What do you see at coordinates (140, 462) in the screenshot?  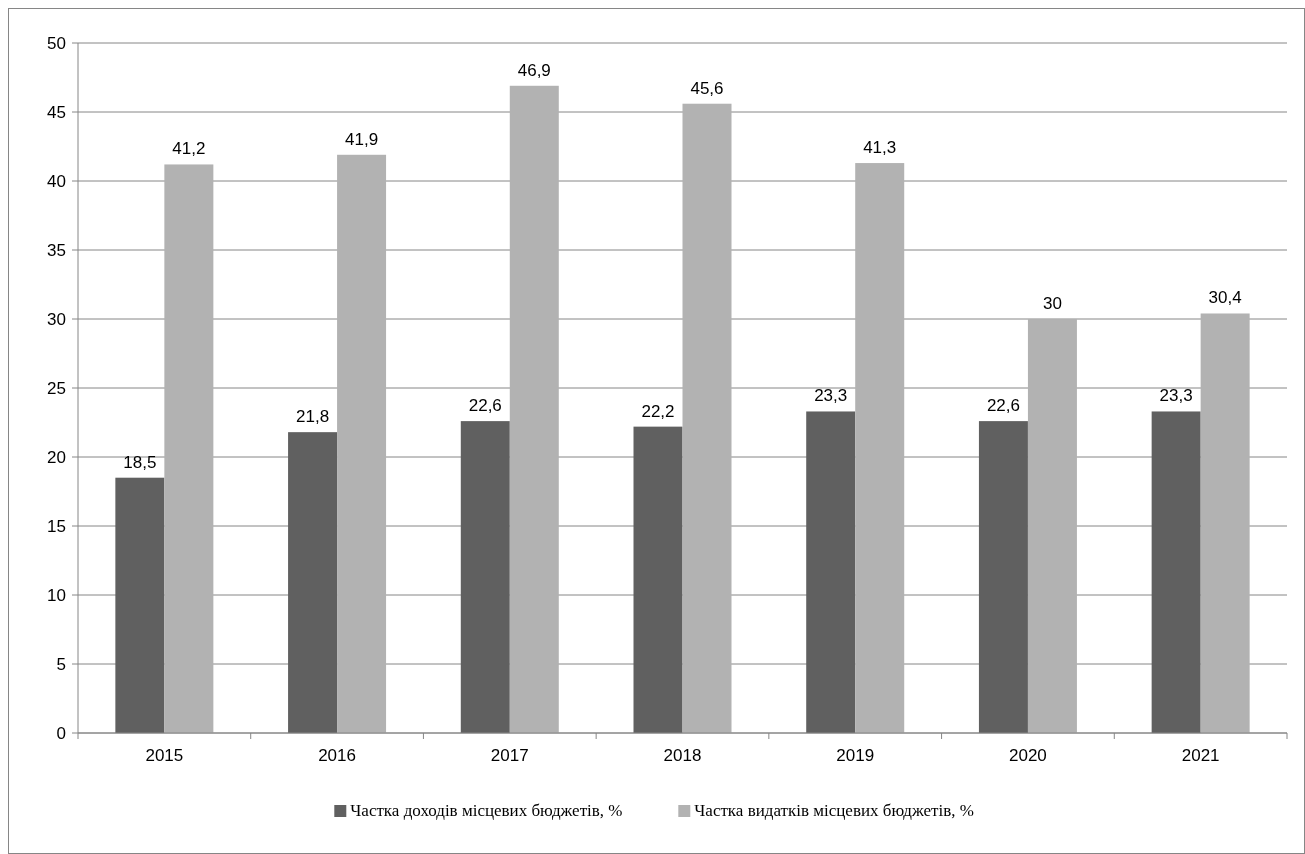 I see `data-label: 18,5` at bounding box center [140, 462].